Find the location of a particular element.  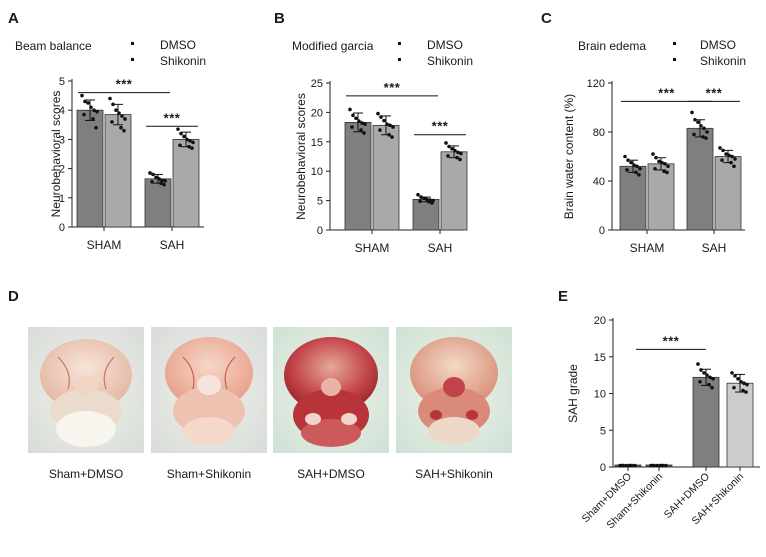

y-axis-label: Brain water content (%) is located at coordinates (569, 156).